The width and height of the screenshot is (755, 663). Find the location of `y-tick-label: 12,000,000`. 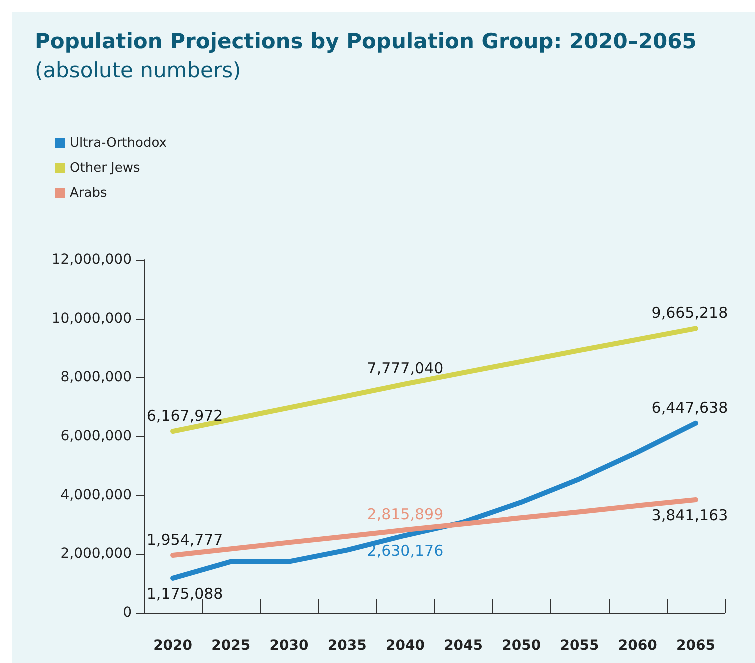

y-tick-label: 12,000,000 is located at coordinates (92, 260).